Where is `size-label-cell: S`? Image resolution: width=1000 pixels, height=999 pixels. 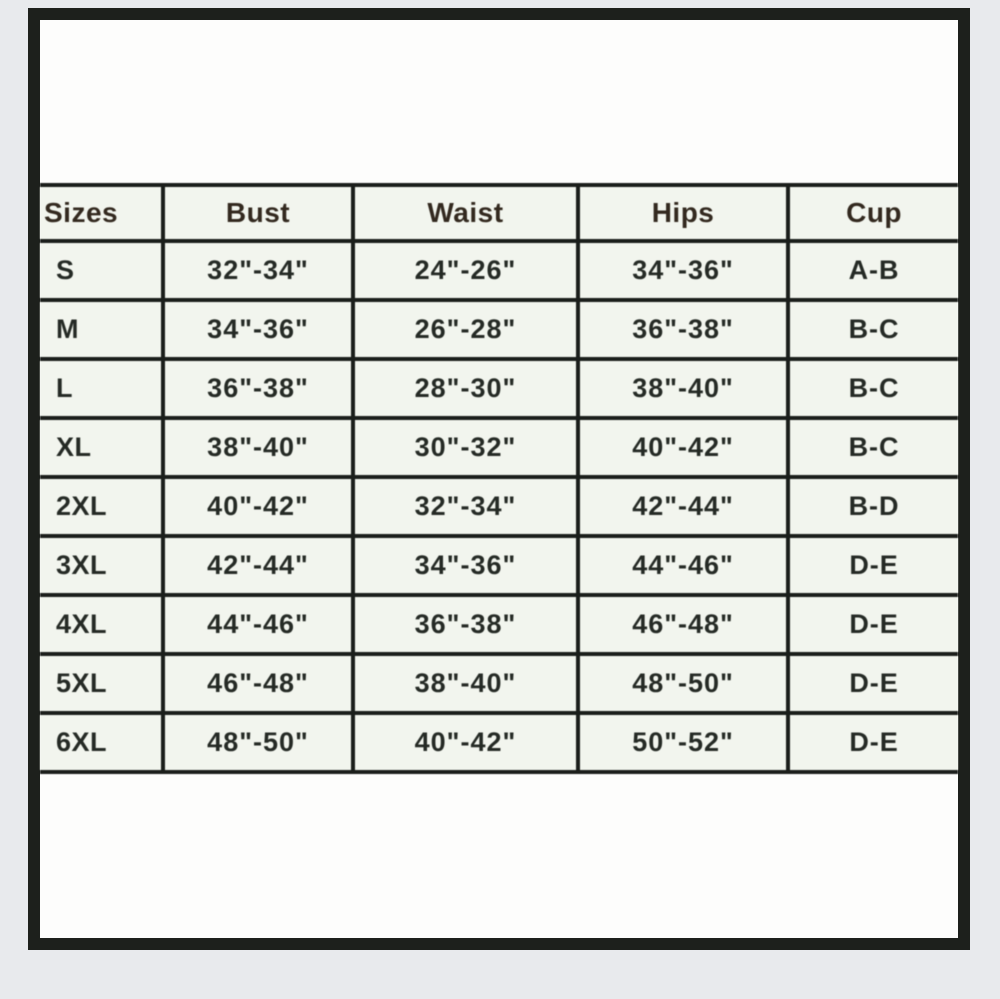
size-label-cell: S is located at coordinates (102, 270).